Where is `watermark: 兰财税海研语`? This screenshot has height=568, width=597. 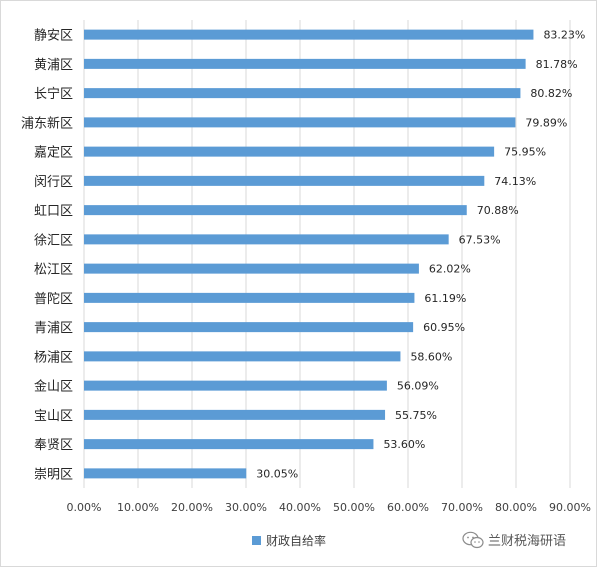
watermark: 兰财税海研语 is located at coordinates (514, 539).